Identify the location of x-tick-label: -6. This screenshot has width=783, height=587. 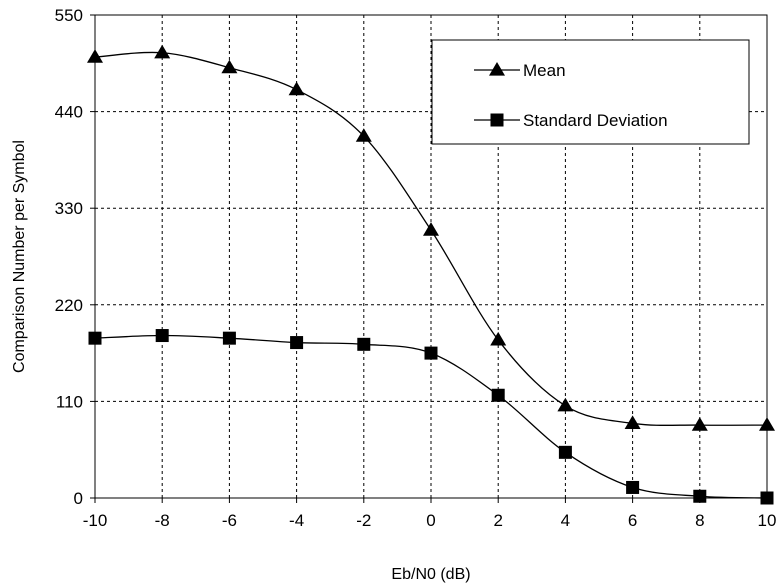
(229, 520).